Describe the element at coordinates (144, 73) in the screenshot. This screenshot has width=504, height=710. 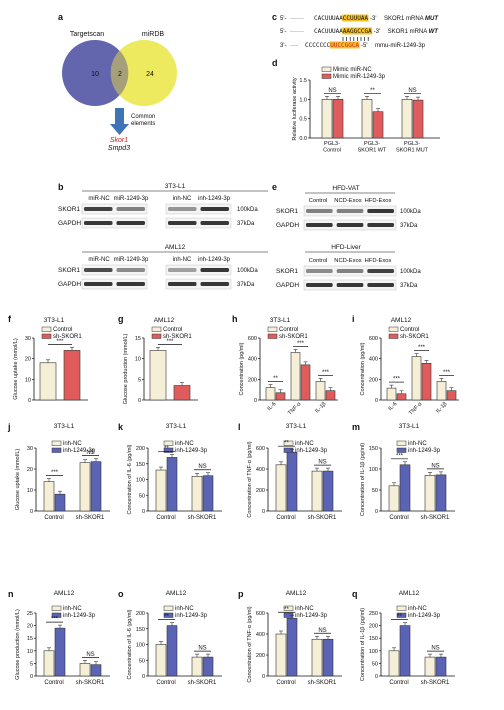
I see `venn-right-circle` at that location.